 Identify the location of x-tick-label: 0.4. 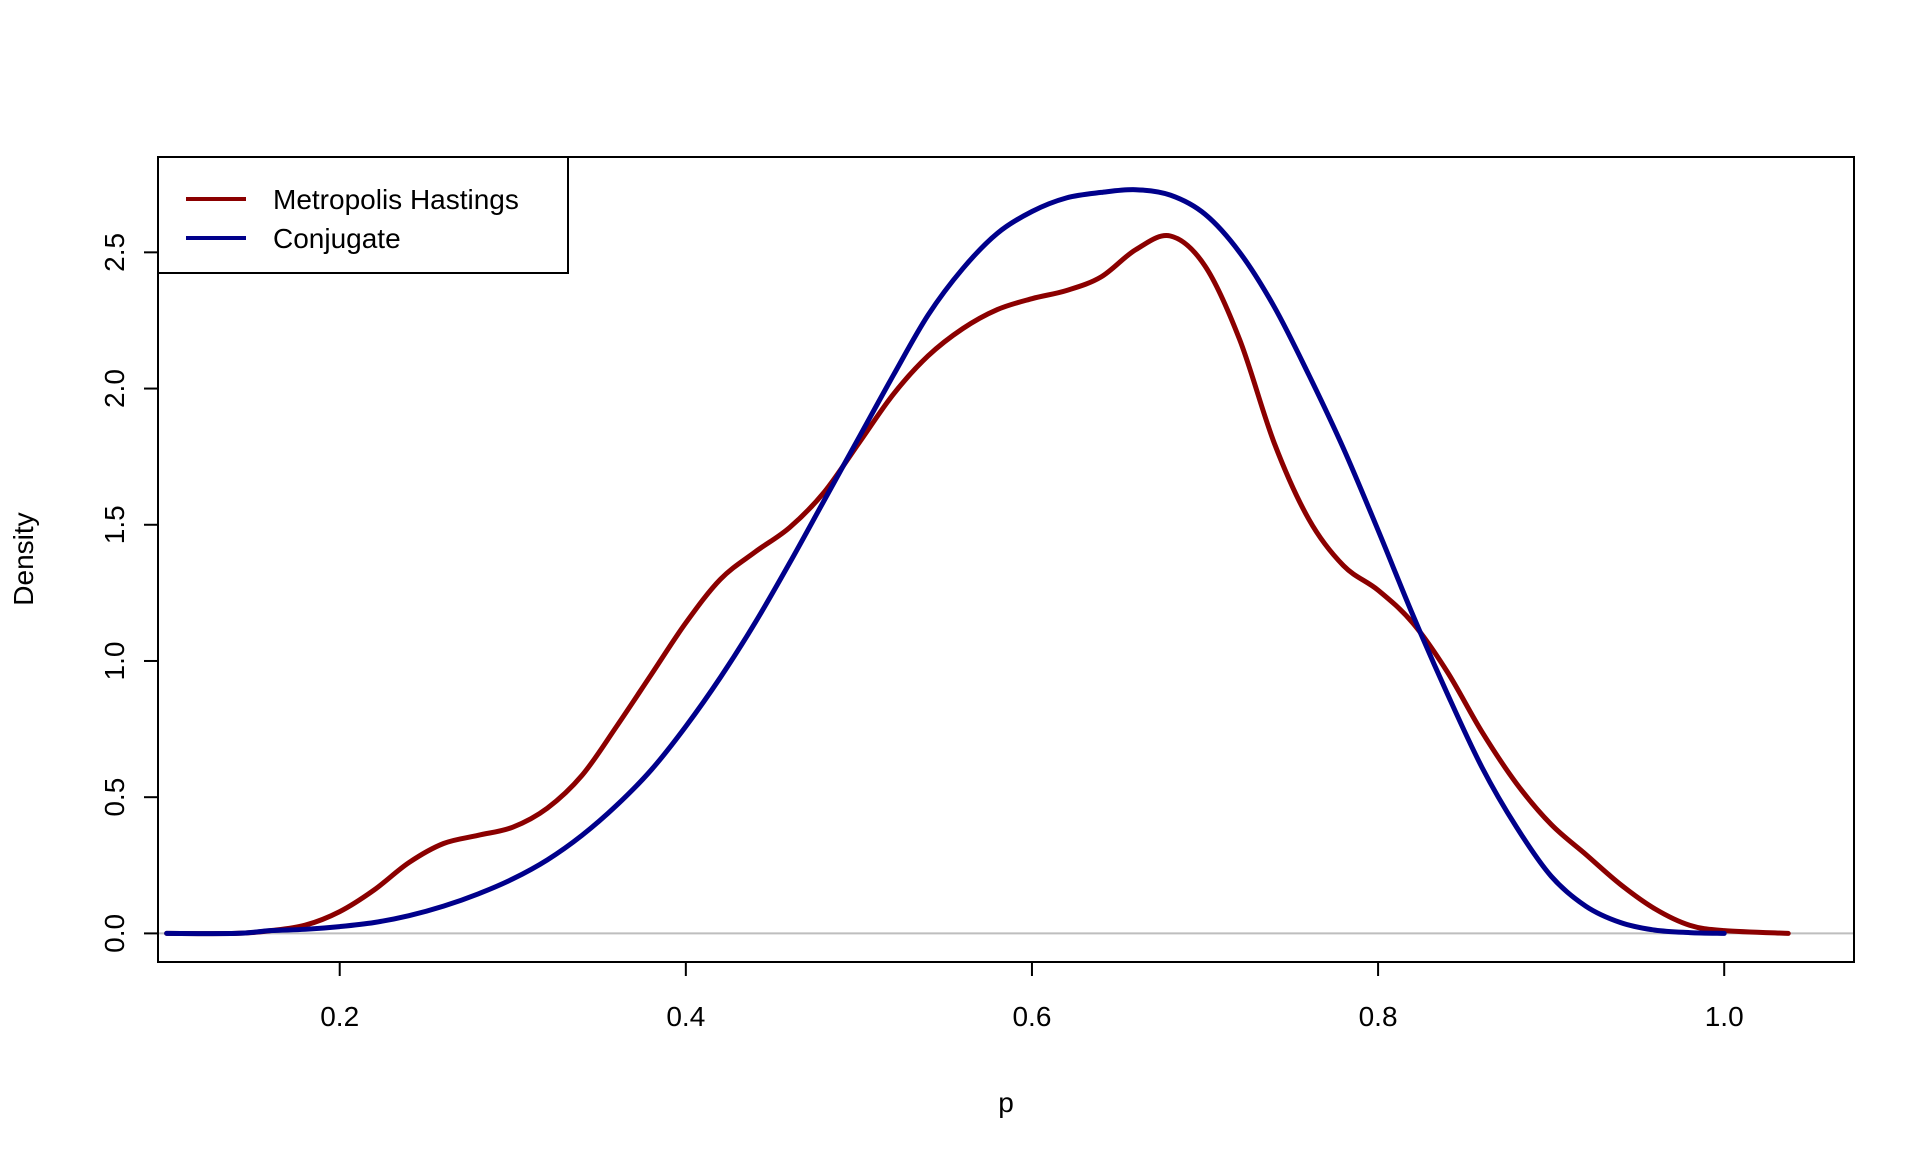
(685, 1016).